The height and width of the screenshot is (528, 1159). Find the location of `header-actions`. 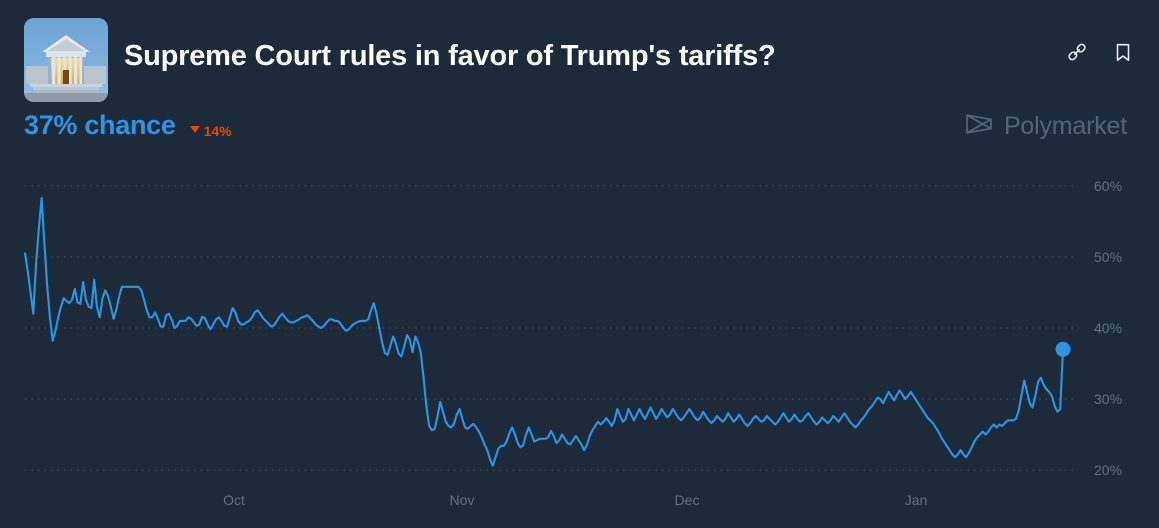

header-actions is located at coordinates (1100, 52).